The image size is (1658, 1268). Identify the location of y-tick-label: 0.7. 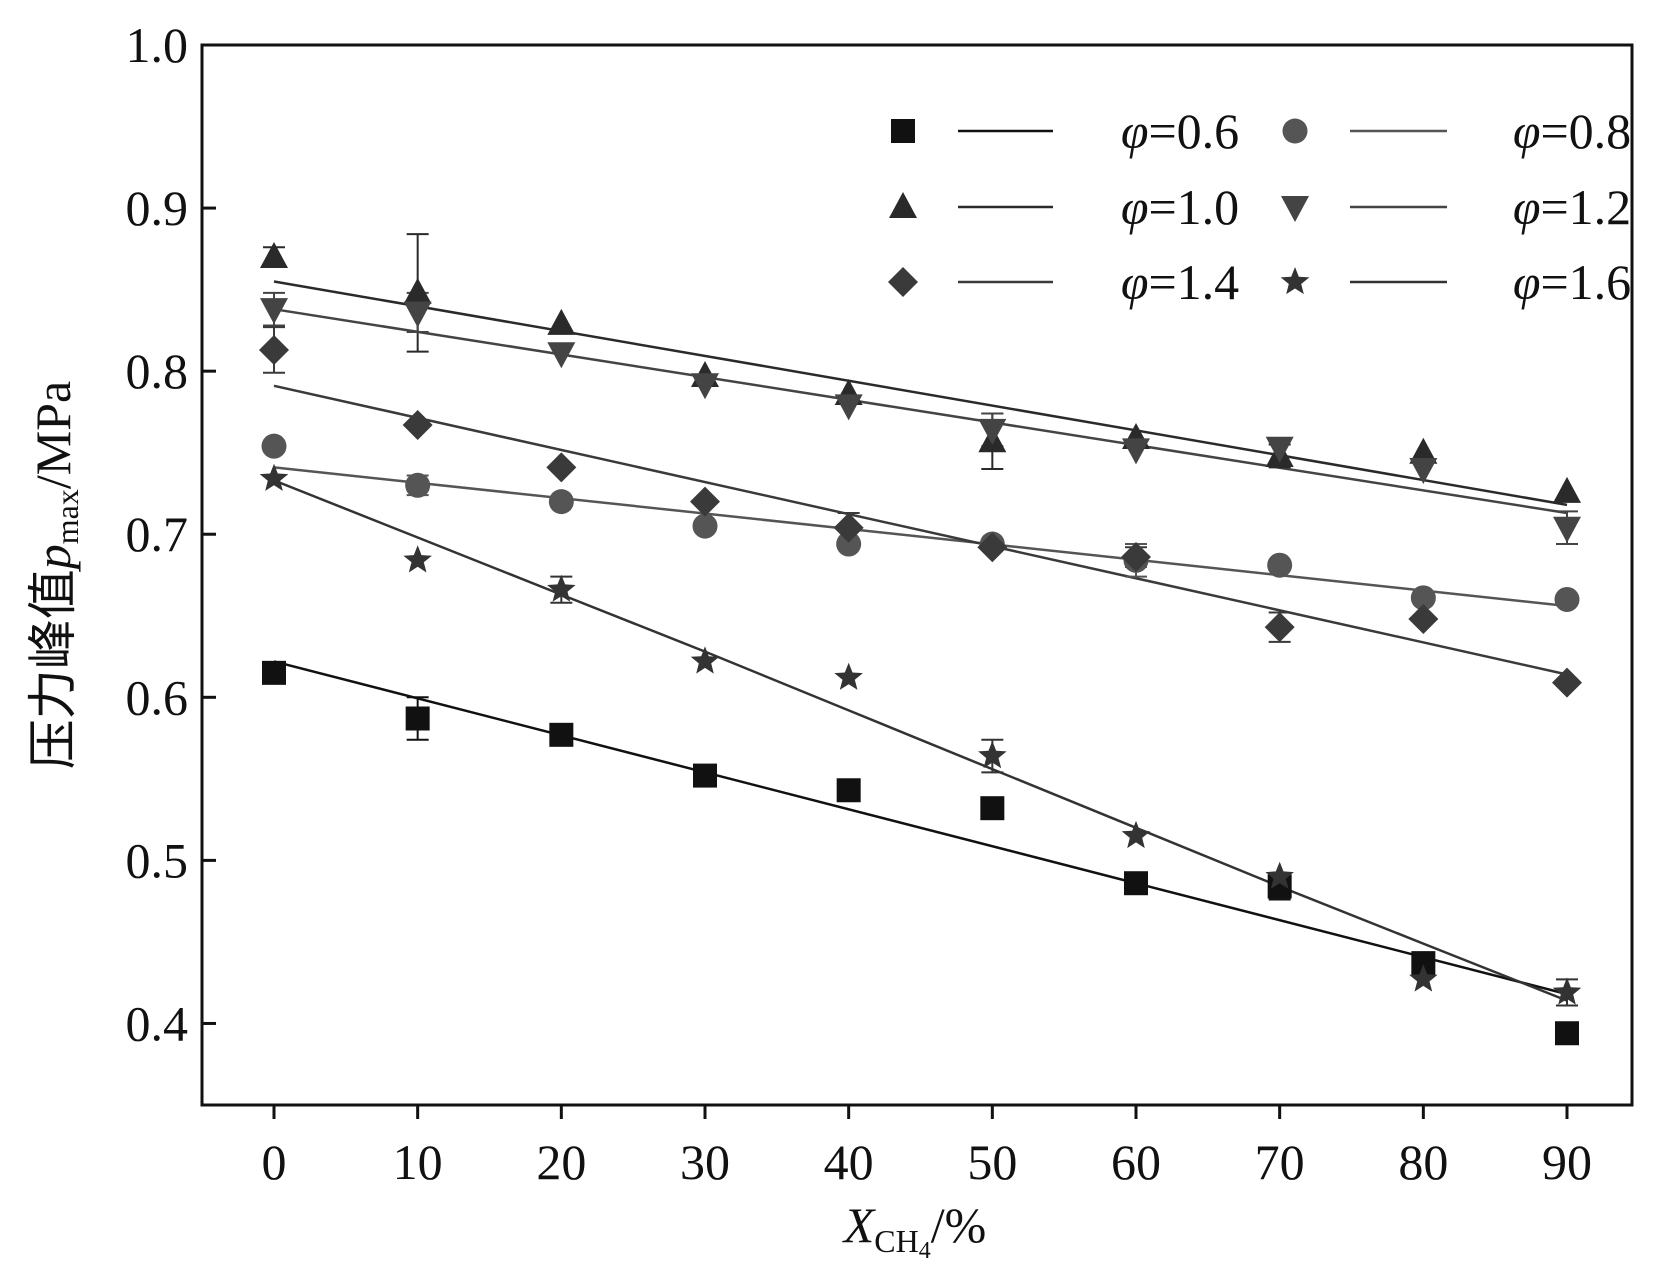
(157, 534).